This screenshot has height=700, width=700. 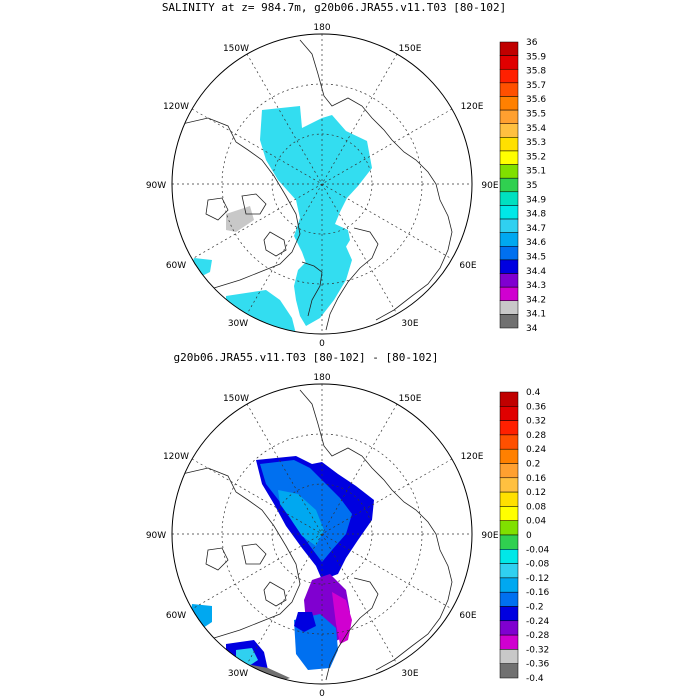 What do you see at coordinates (536, 143) in the screenshot?
I see `colorbar-top-tick-label: 35.3` at bounding box center [536, 143].